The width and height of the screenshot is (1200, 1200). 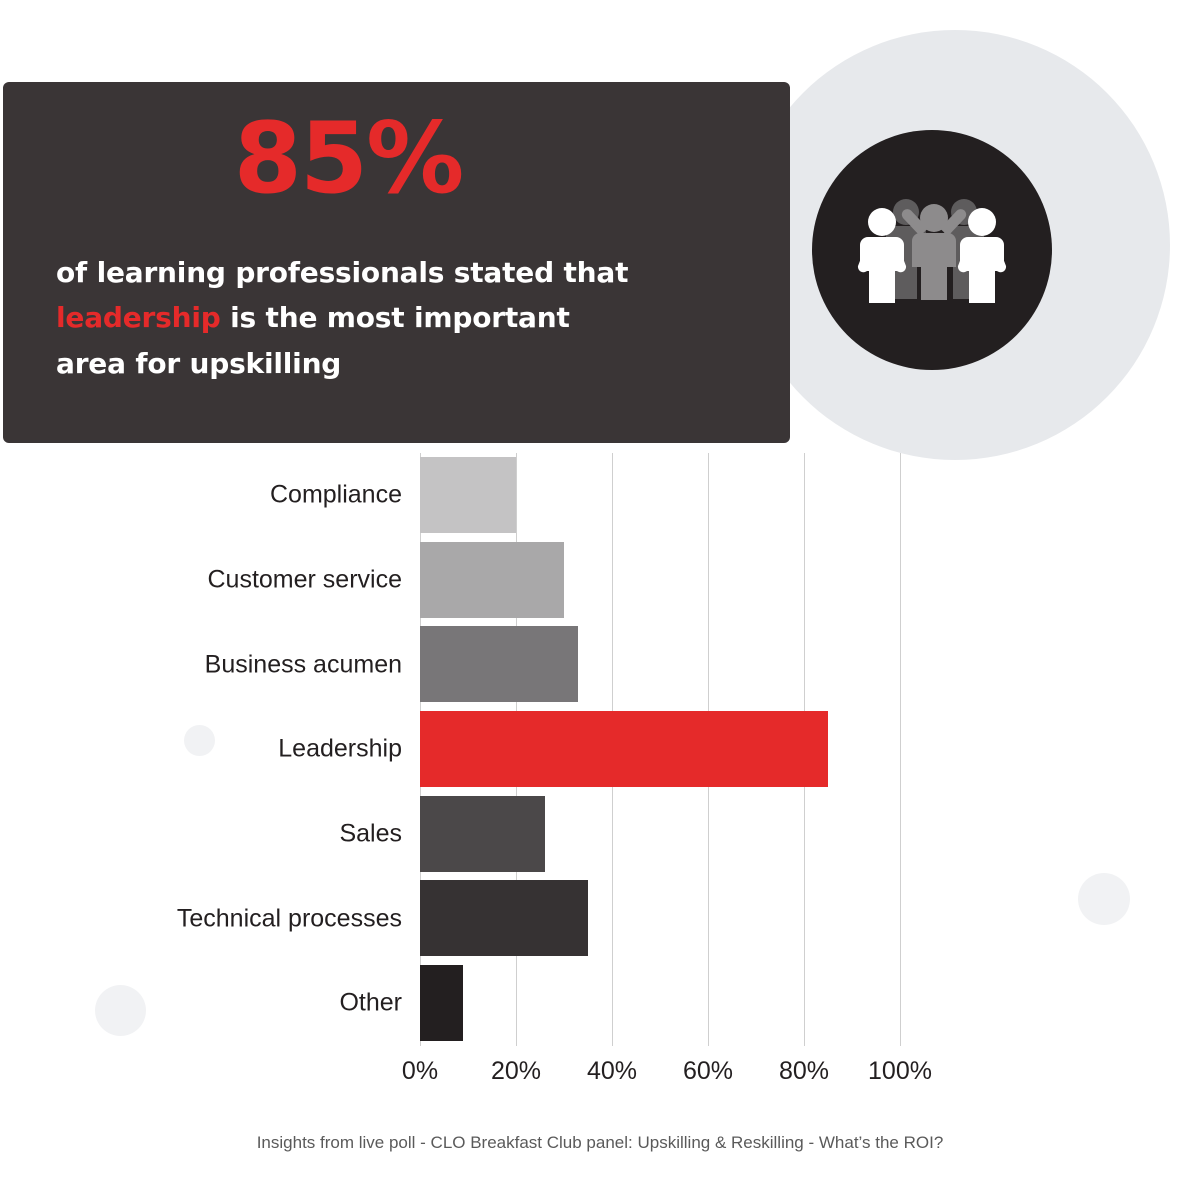 What do you see at coordinates (395, 318) in the screenshot?
I see `headline-line-2-rest: is the most important` at bounding box center [395, 318].